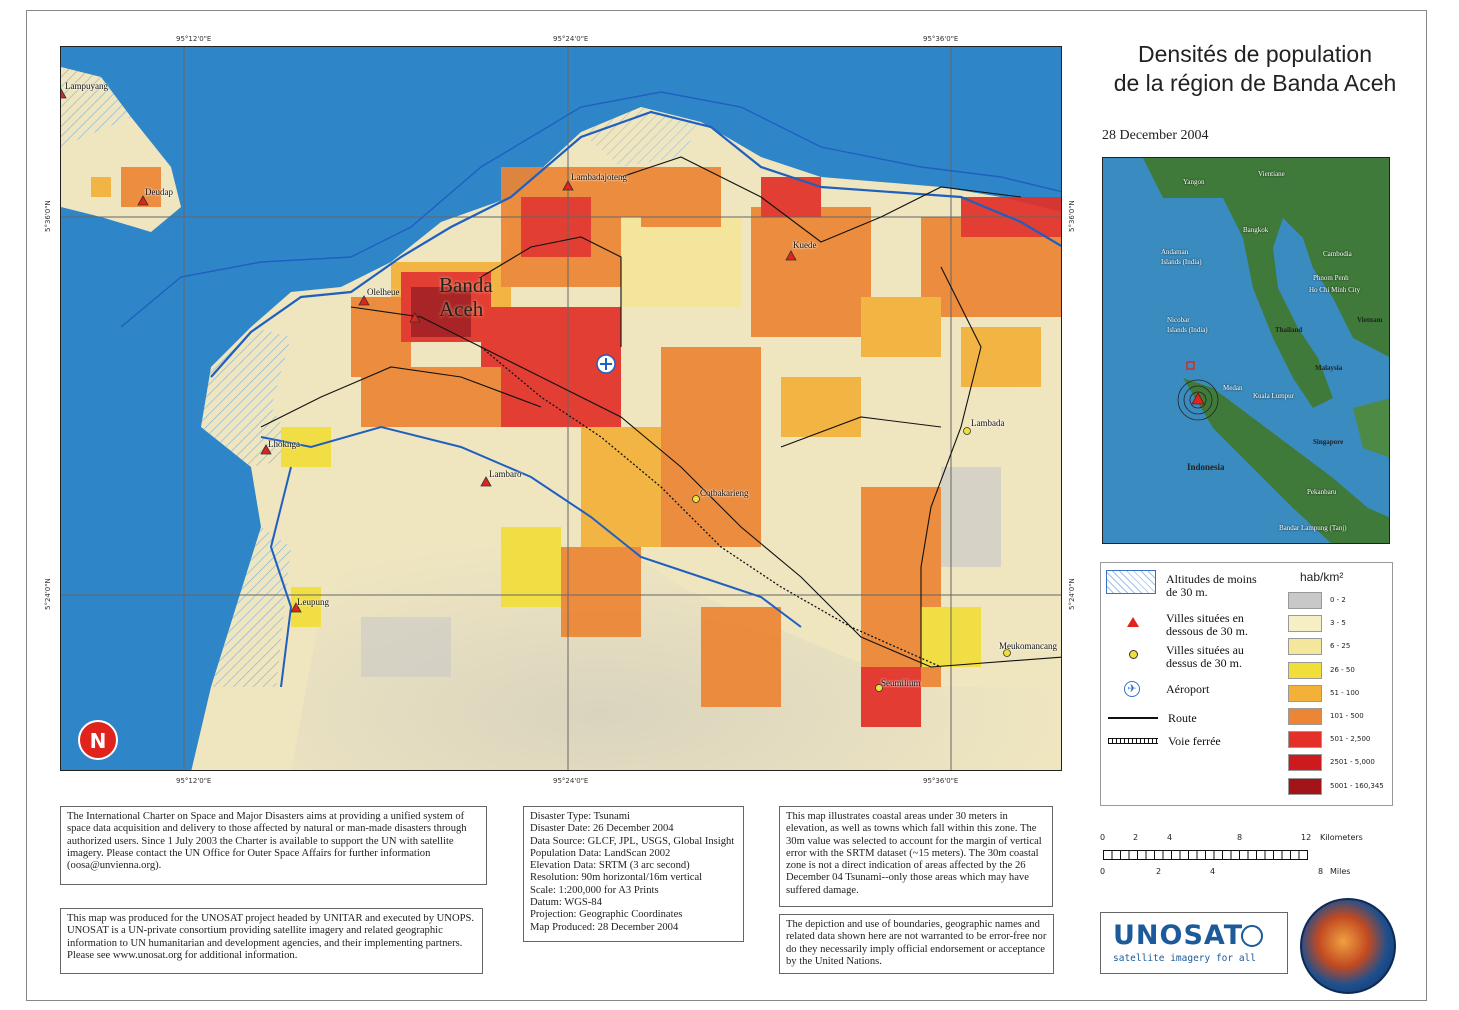 This screenshot has height=1010, width=1459. I want to click on legend-airport: Aéroport, so click(1188, 689).